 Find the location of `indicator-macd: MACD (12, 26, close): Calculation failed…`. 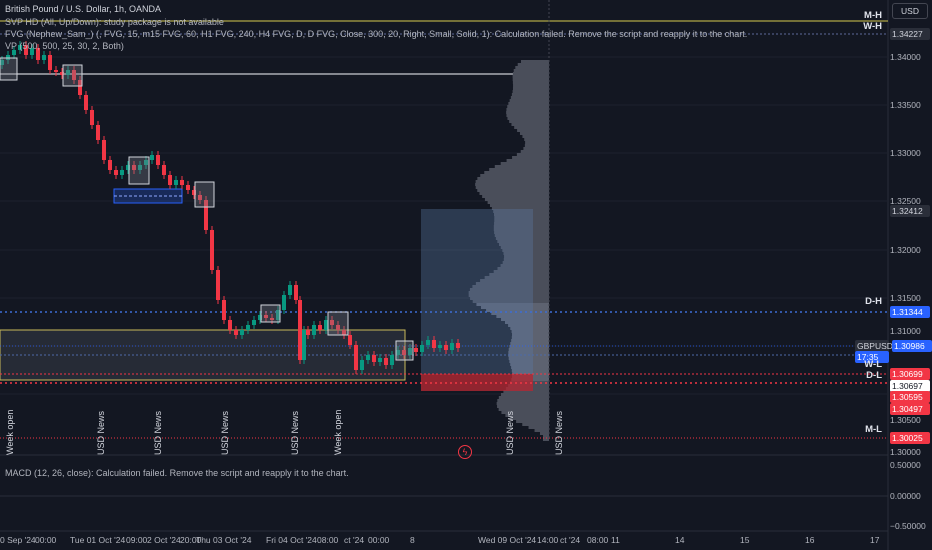

indicator-macd: MACD (12, 26, close): Calculation failed… is located at coordinates (177, 473).